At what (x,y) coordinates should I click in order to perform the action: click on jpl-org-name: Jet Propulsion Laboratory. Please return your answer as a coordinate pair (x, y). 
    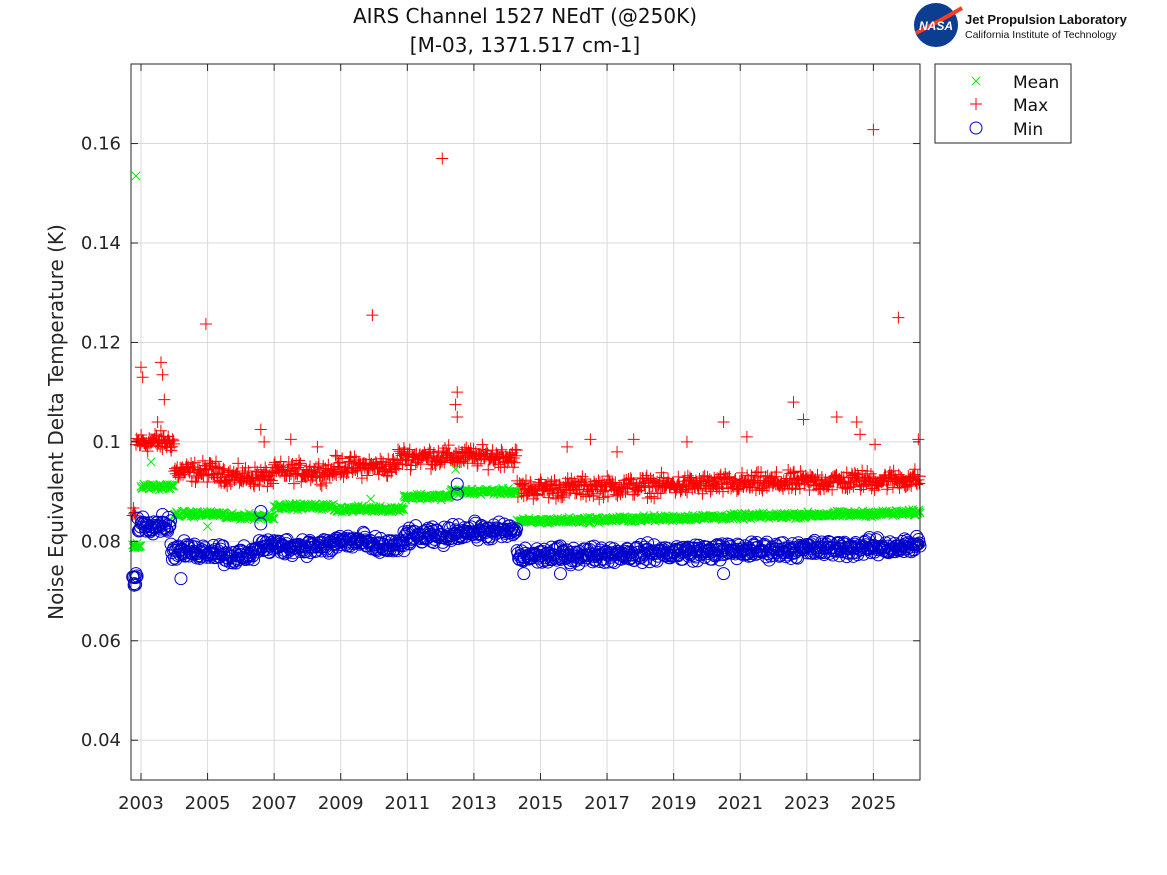
    Looking at the image, I should click on (1046, 19).